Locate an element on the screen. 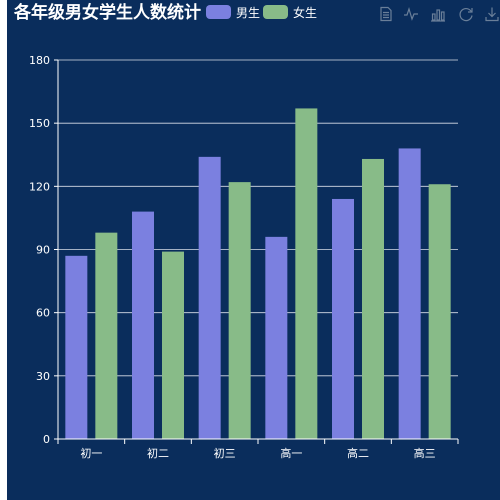 The image size is (500, 500). legend-swatch-boys is located at coordinates (218, 12).